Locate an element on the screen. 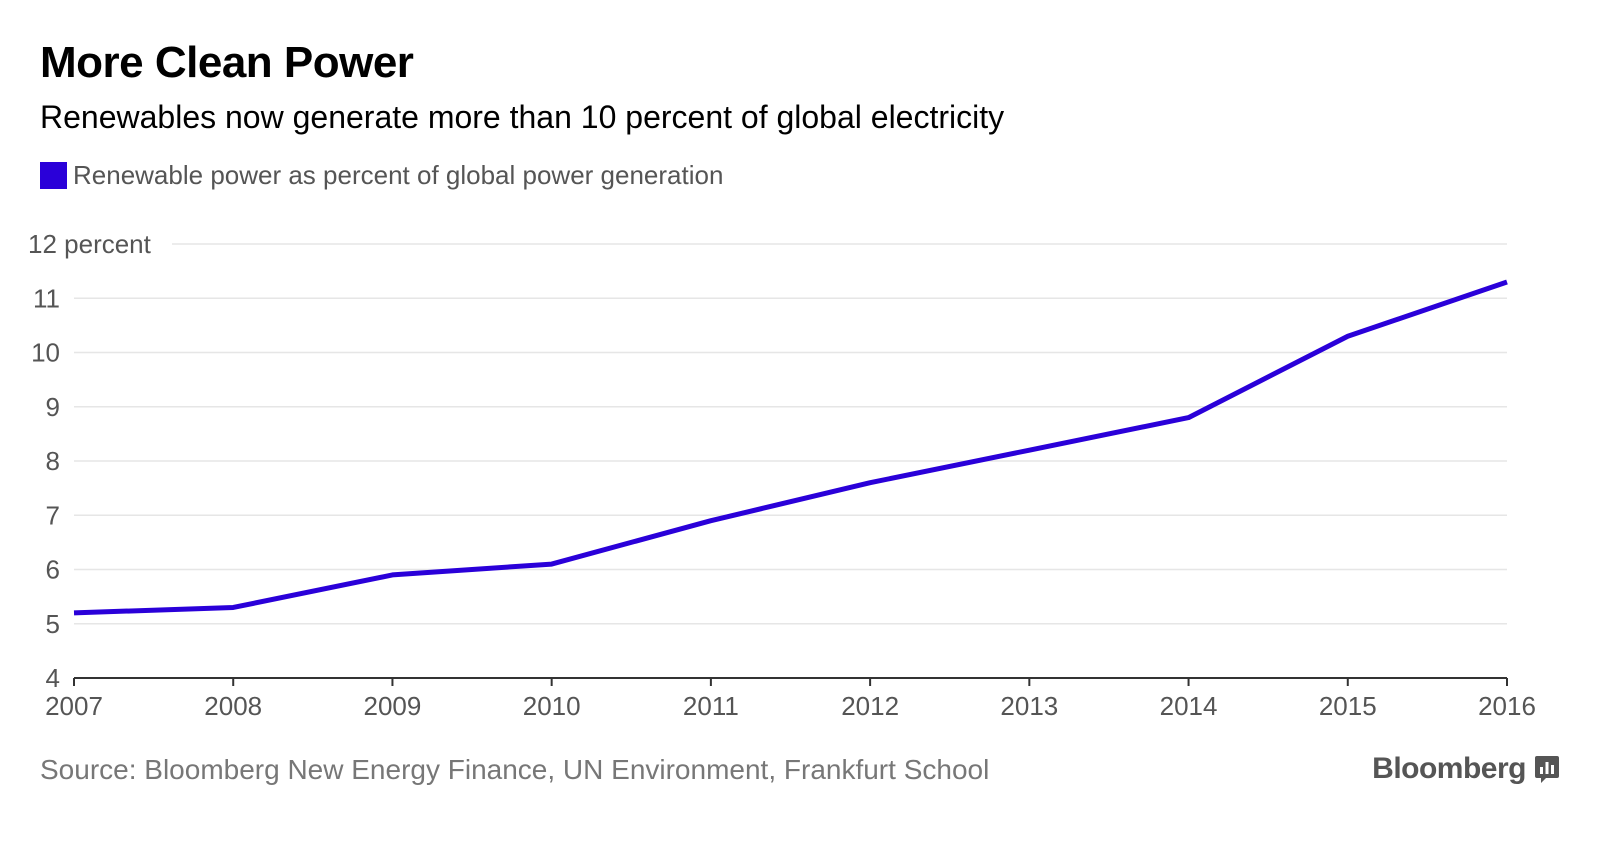 This screenshot has height=846, width=1600. y-tick-label: 9 is located at coordinates (53, 407).